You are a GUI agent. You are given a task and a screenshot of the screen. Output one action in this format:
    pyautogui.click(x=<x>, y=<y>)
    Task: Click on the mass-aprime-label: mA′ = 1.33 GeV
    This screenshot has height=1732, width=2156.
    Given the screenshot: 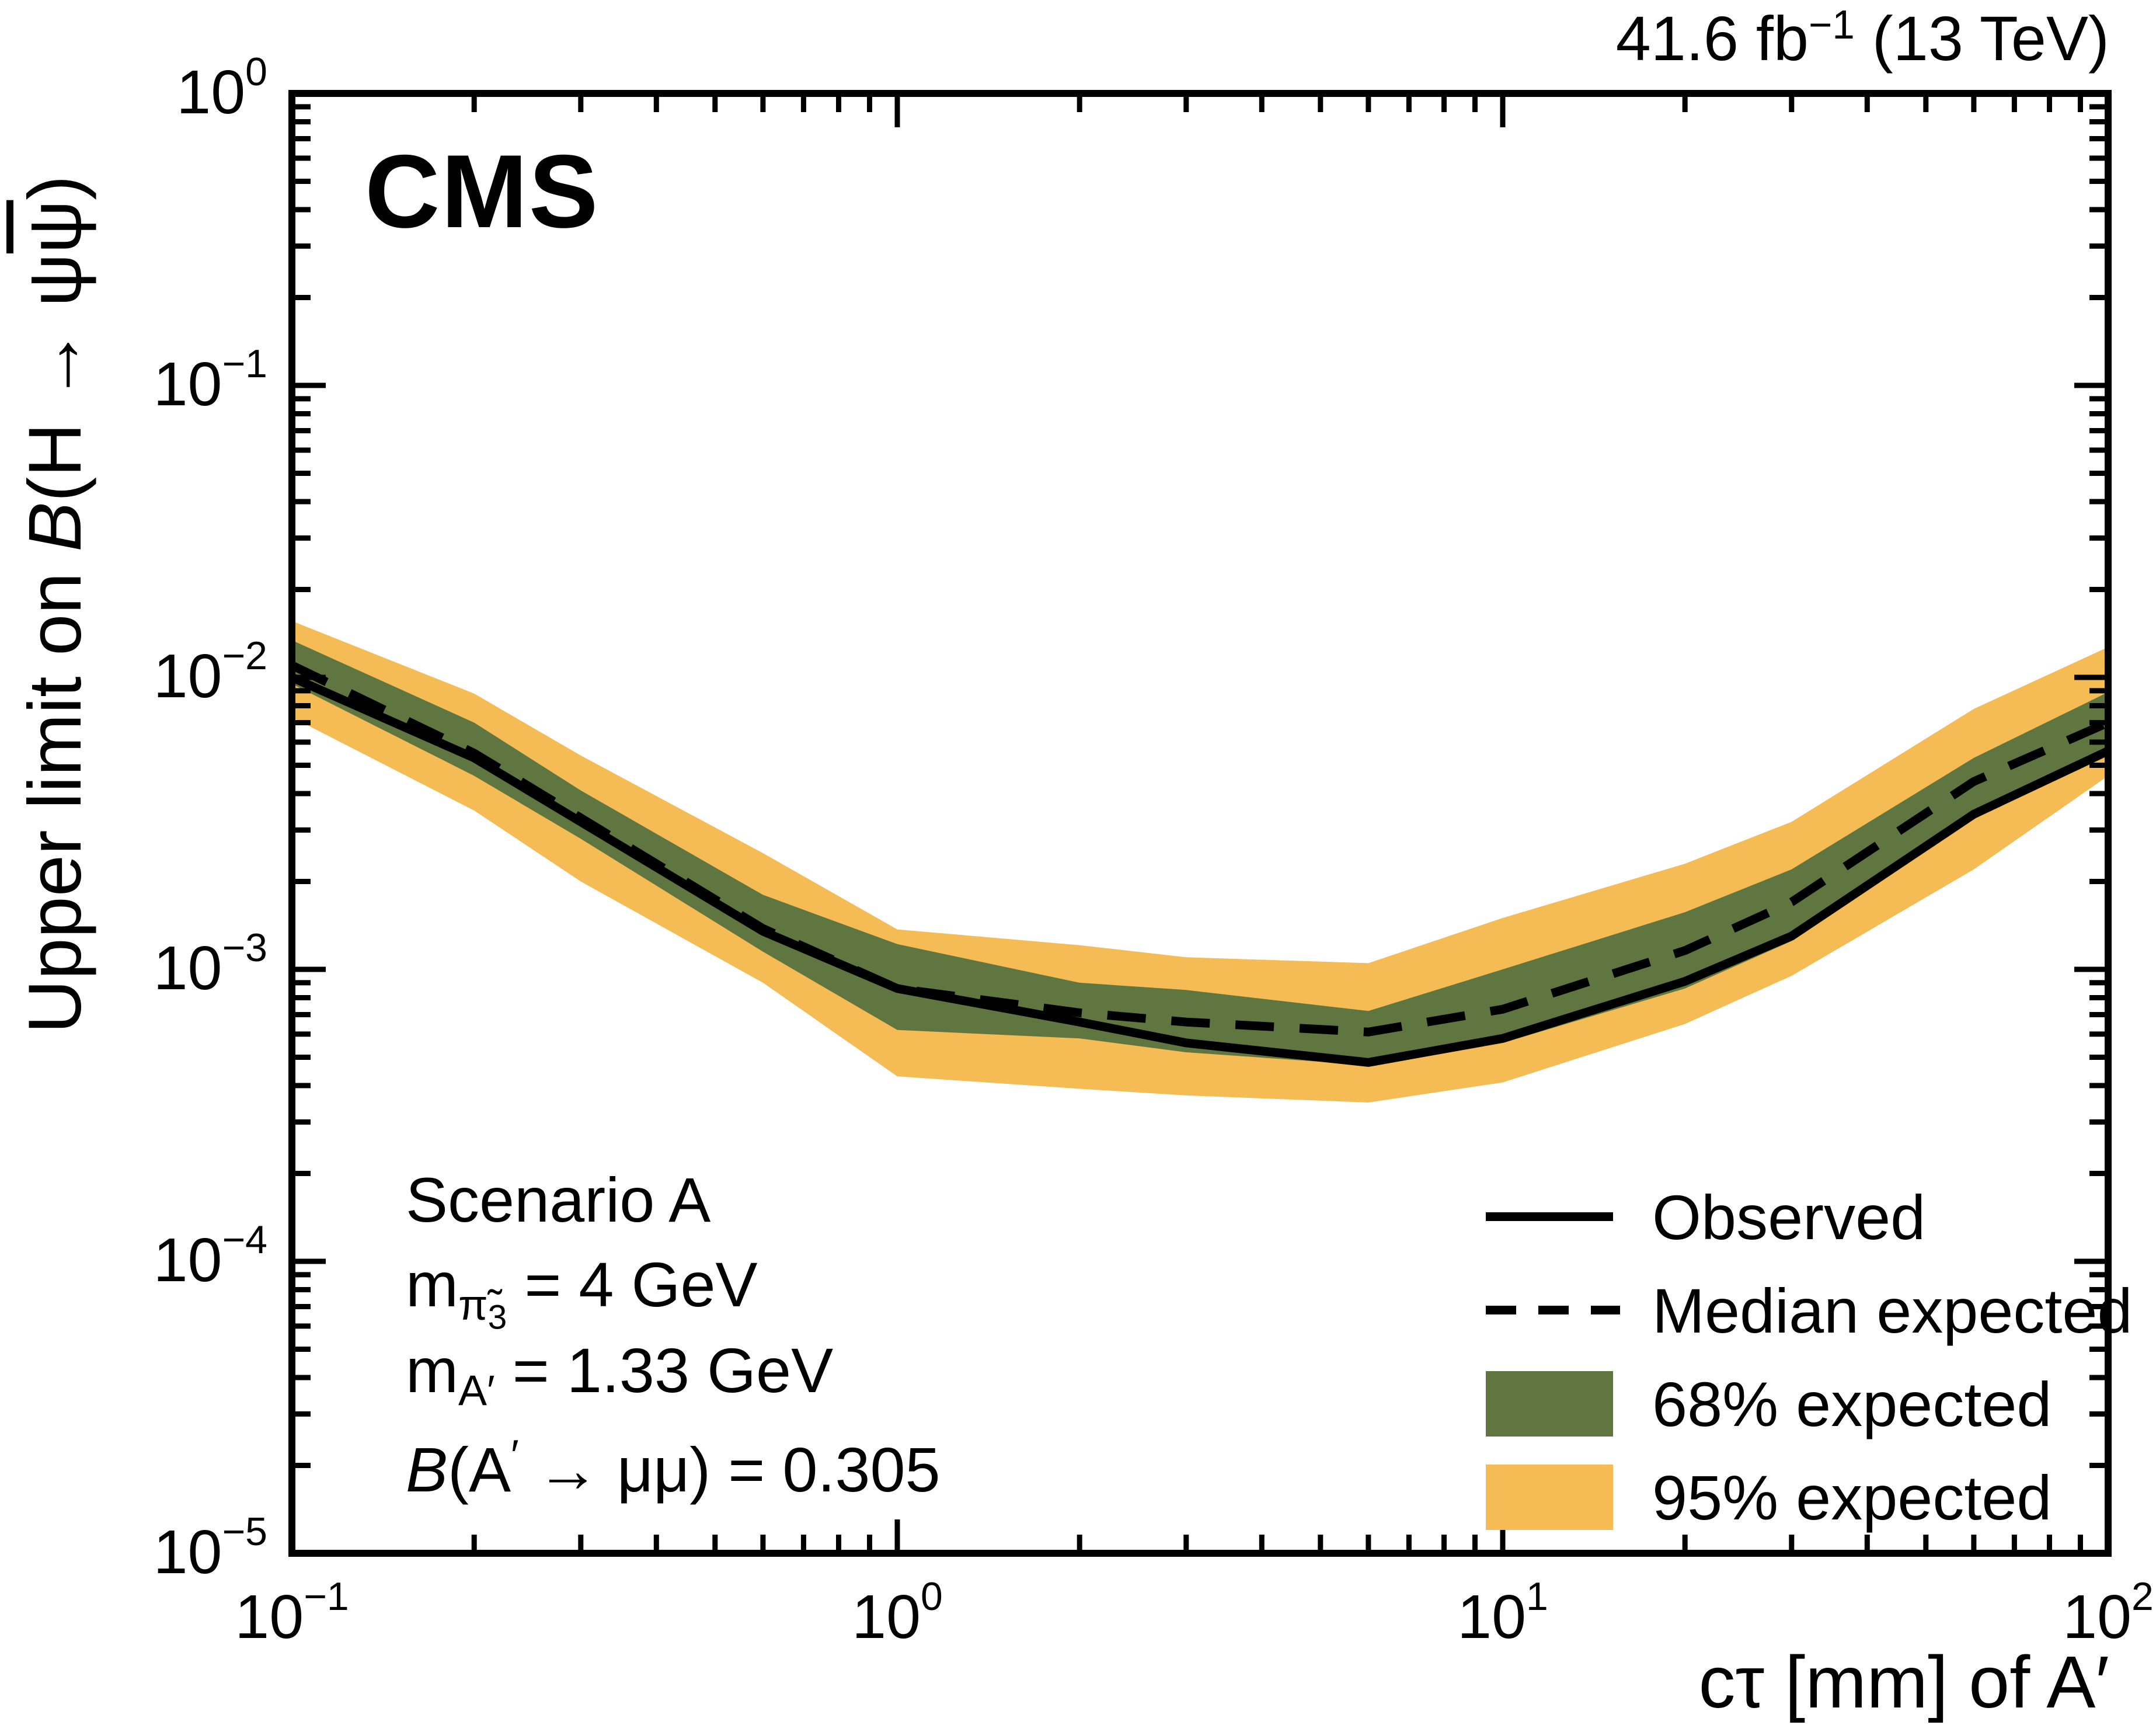 What is the action you would take?
    pyautogui.click(x=619, y=1380)
    